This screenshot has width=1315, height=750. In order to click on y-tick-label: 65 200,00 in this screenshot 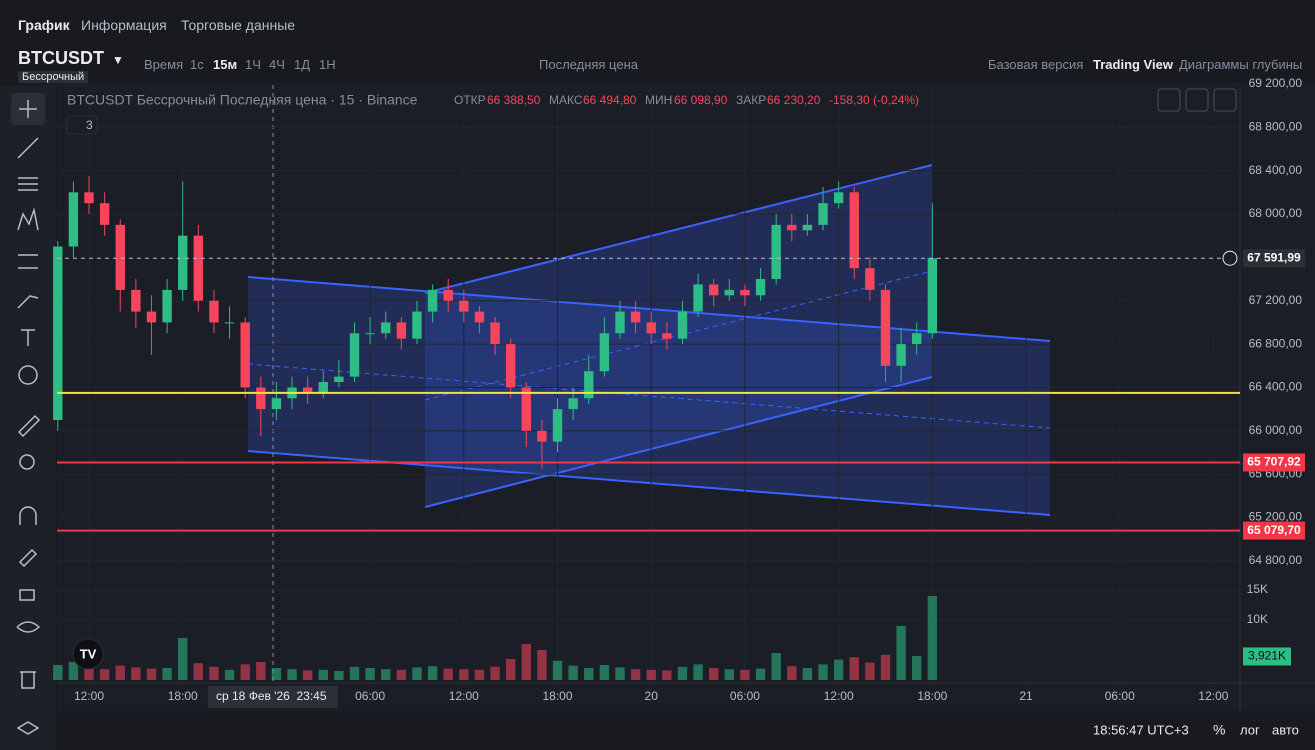, I will do `click(1276, 517)`.